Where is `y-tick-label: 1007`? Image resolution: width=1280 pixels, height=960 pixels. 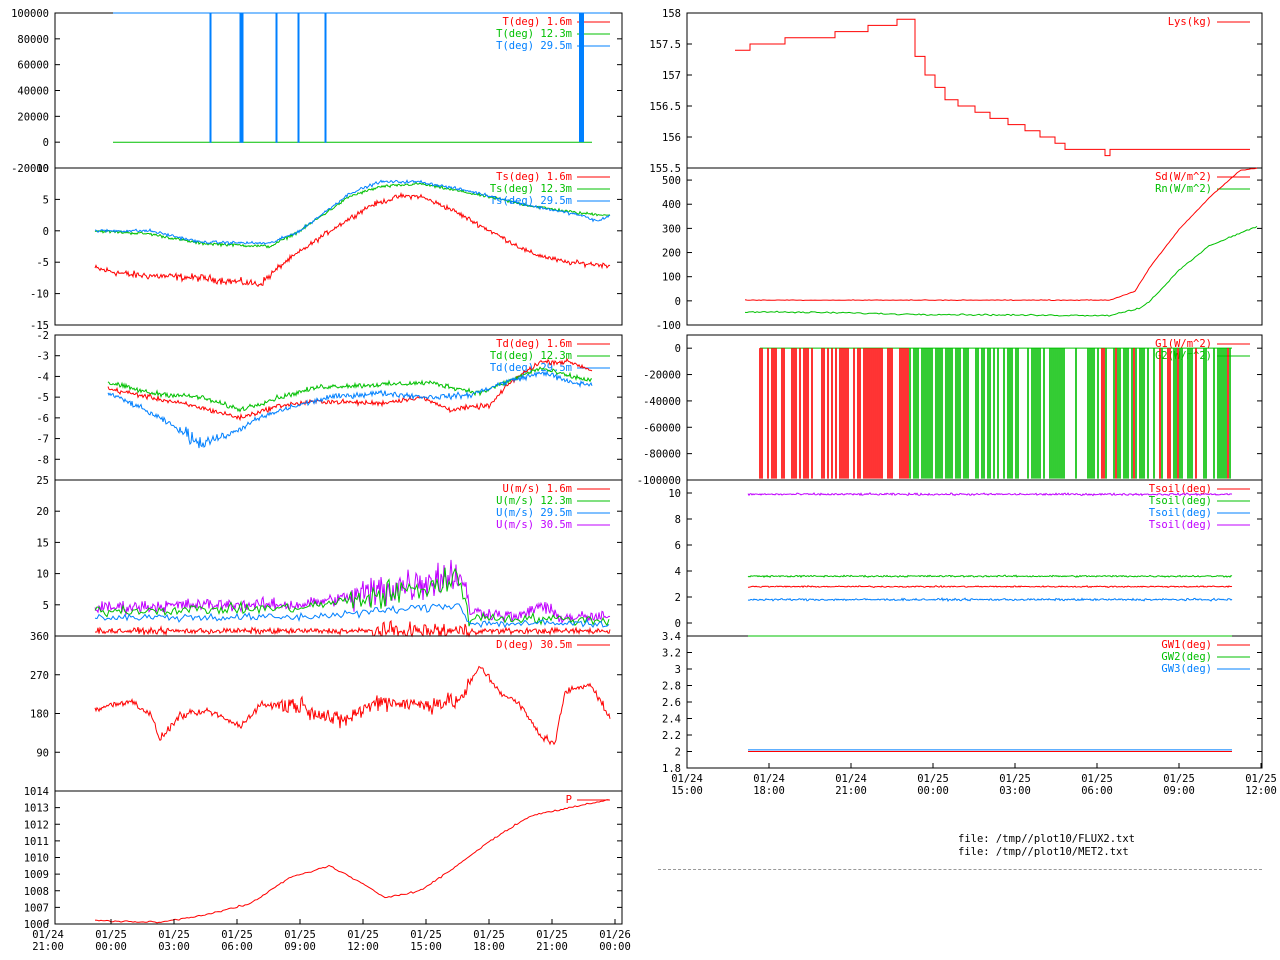
y-tick-label: 1007 is located at coordinates (36, 908).